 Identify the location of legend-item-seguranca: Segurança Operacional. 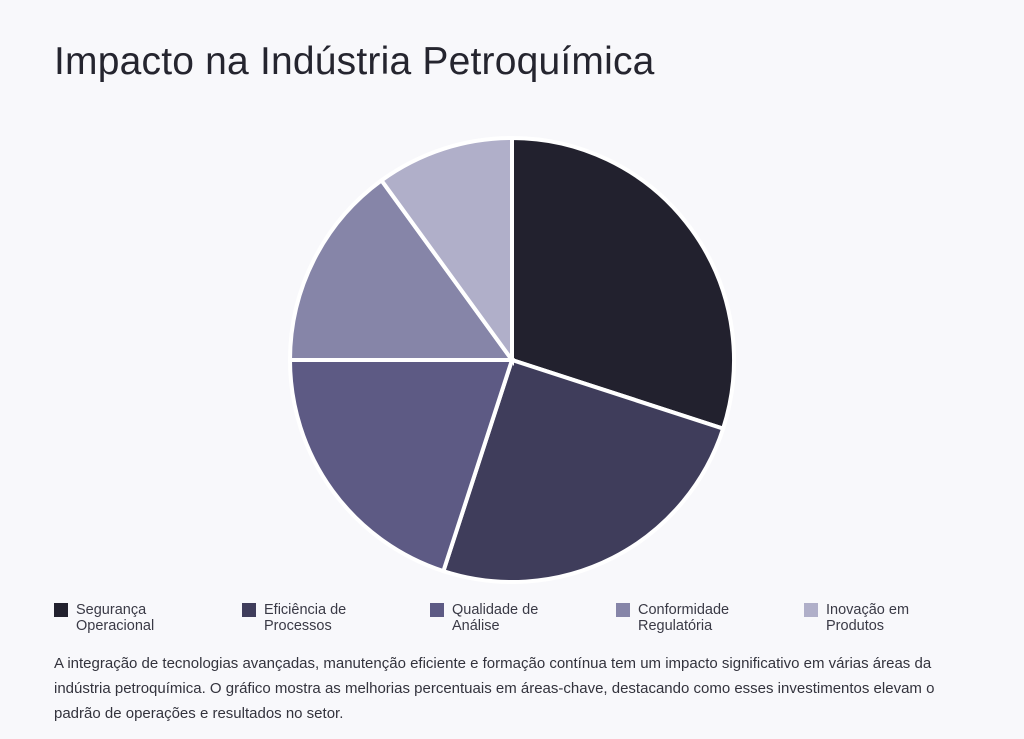
(148, 618).